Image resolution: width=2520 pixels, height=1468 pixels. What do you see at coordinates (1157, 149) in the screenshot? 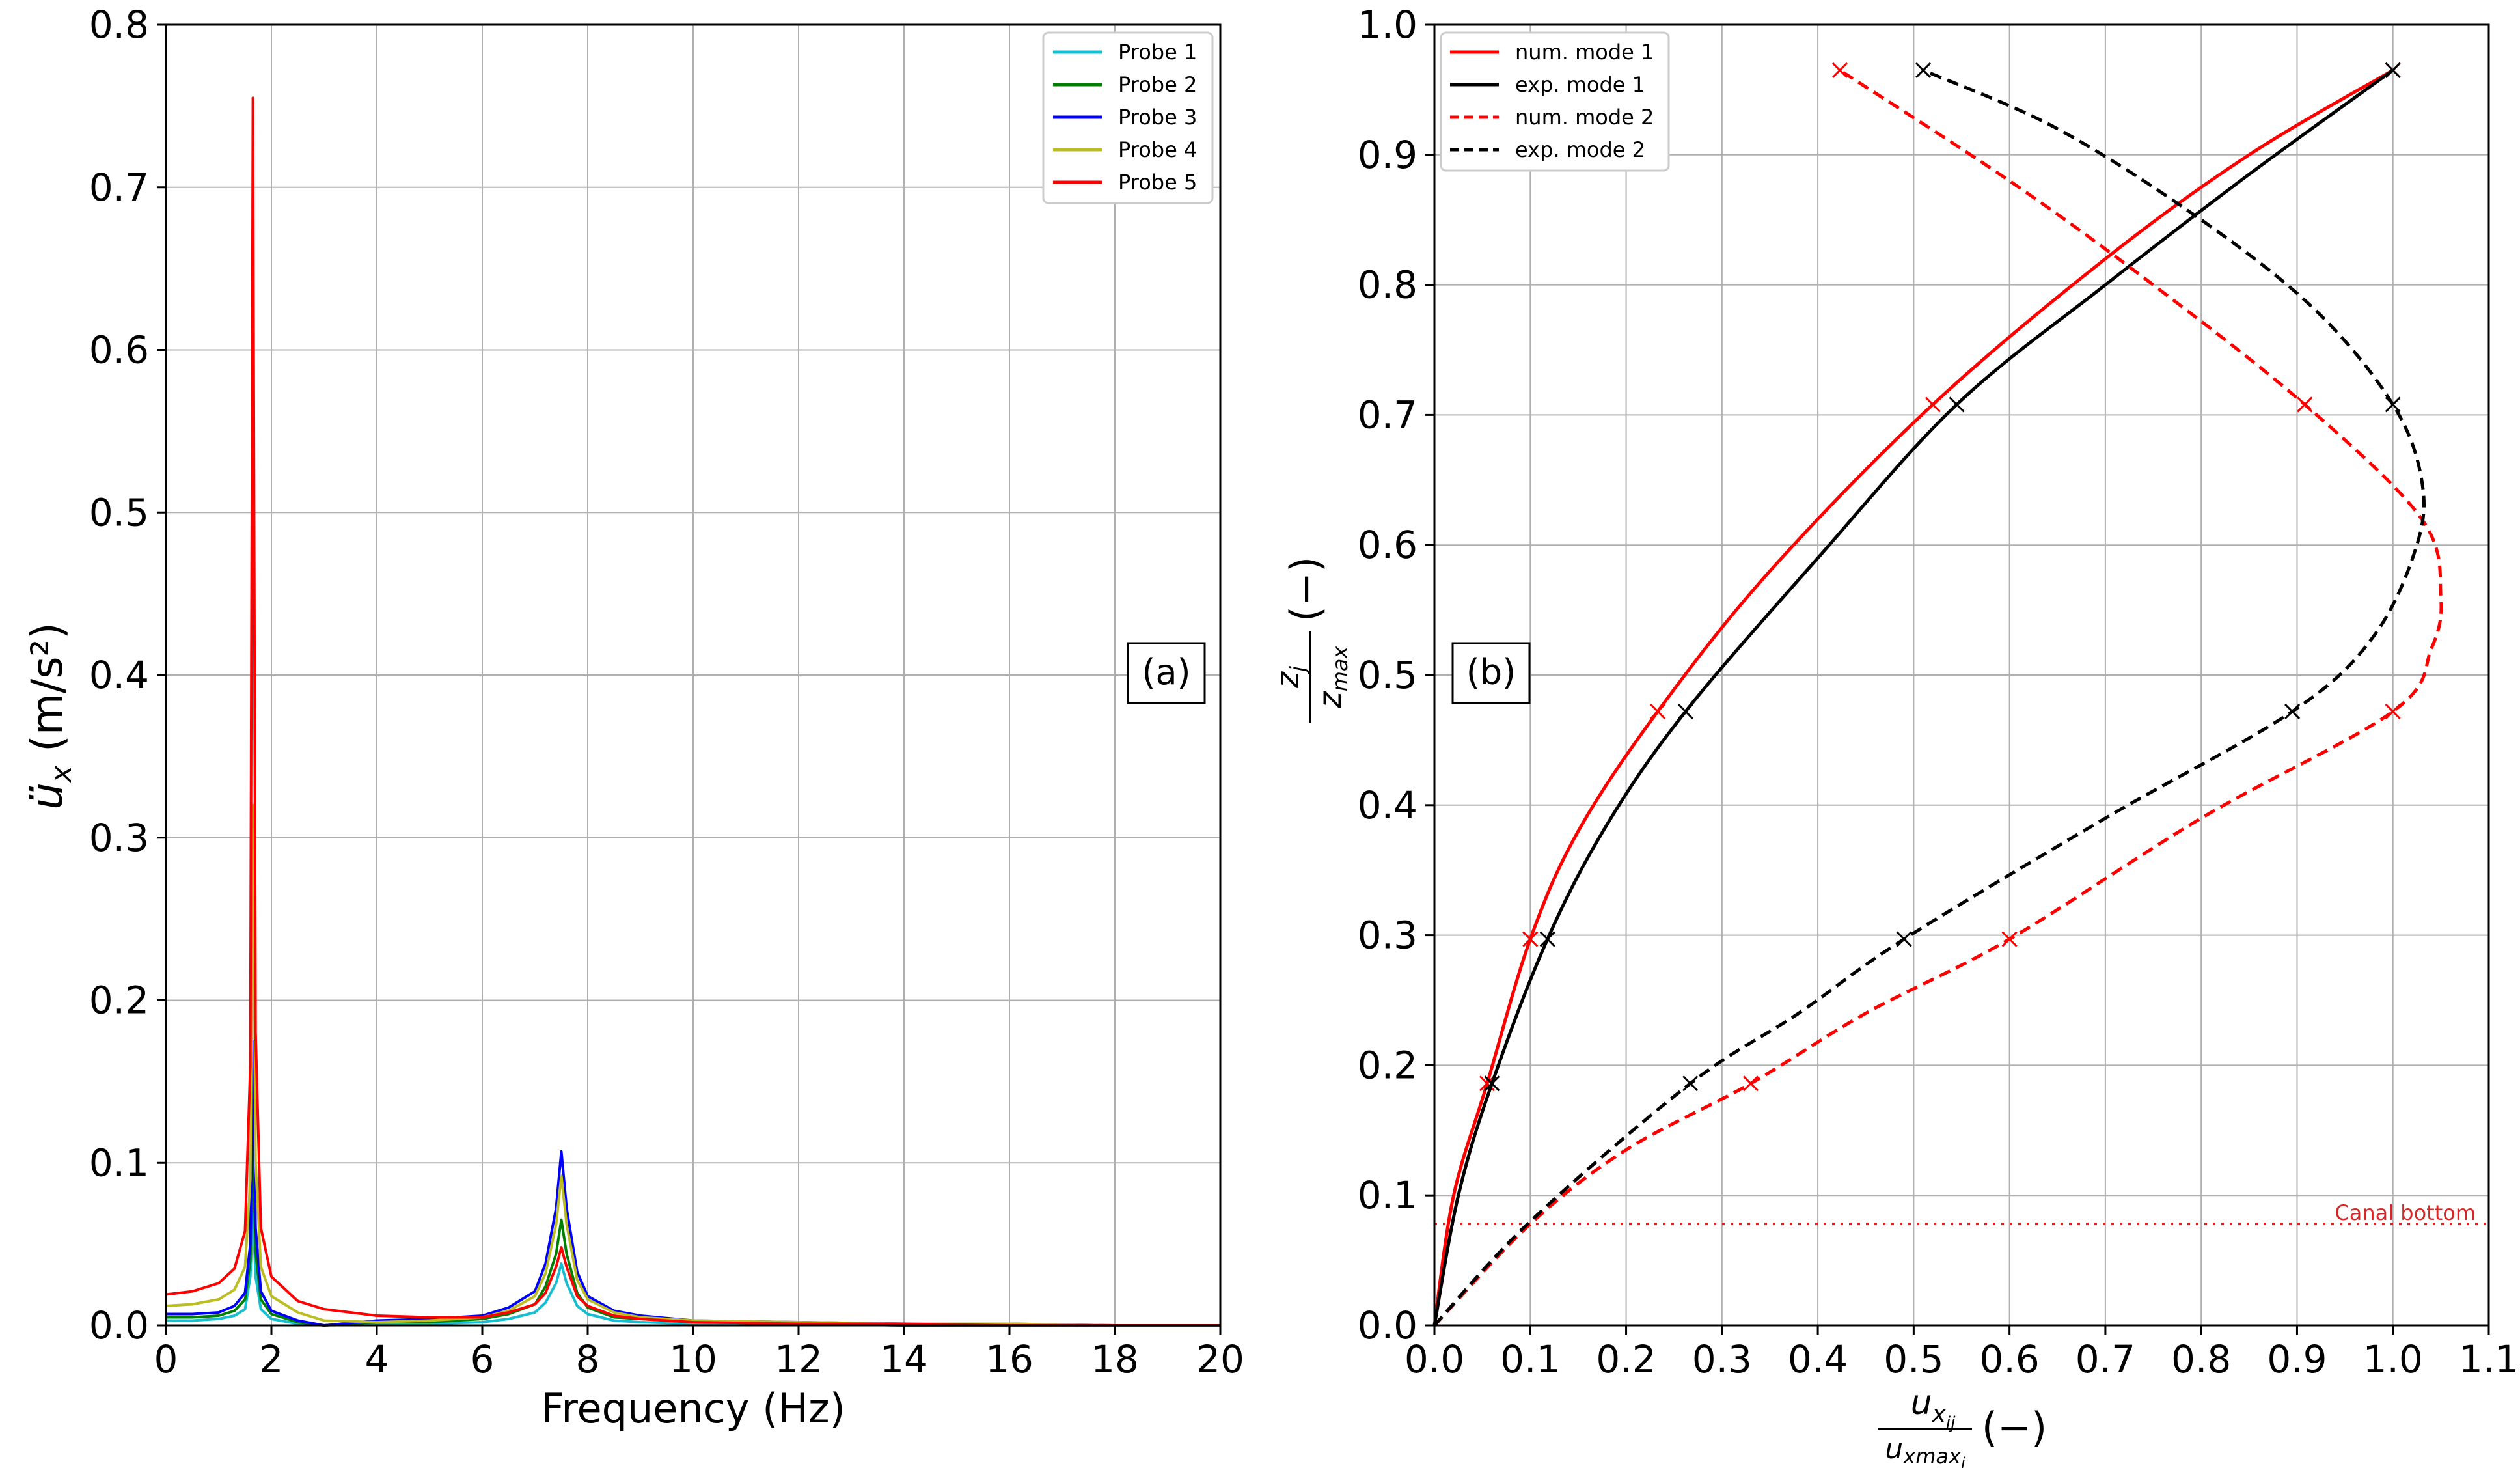
I see `legend-label: Probe 4` at bounding box center [1157, 149].